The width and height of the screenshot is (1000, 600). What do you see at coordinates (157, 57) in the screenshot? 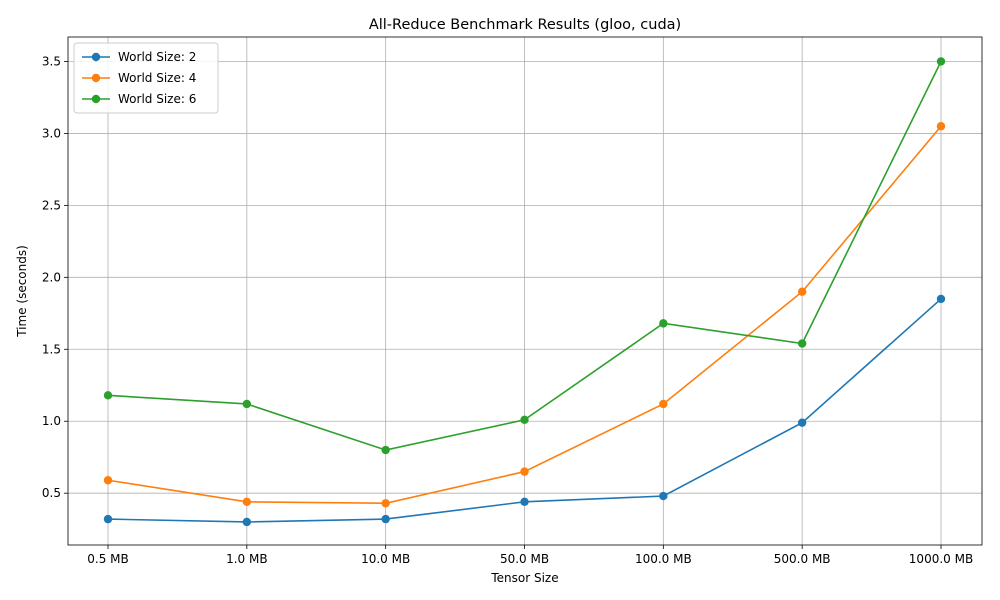
I see `legend-label: World Size: 2` at bounding box center [157, 57].